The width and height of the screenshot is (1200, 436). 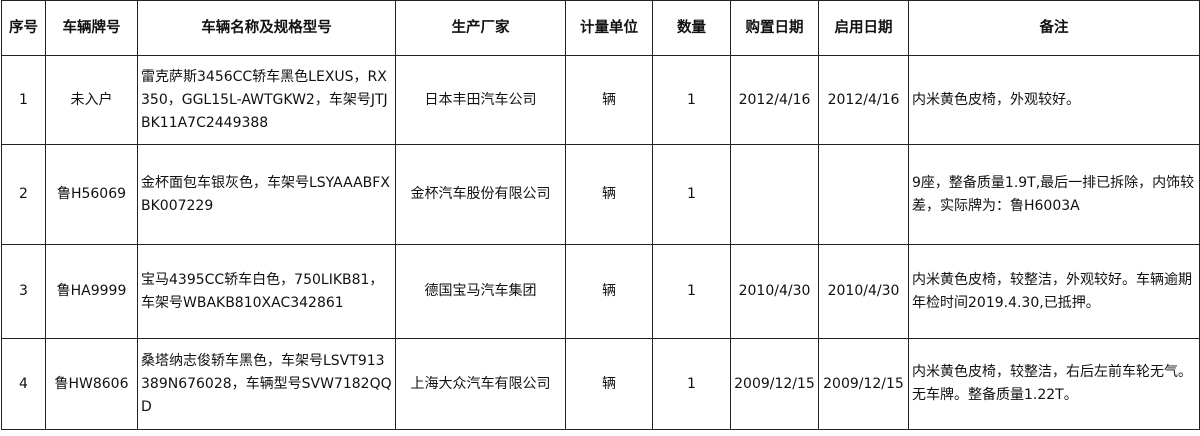 I want to click on cell-note: 9座，整备质量1.9T,最后一排已拆除，内饰较差，实际牌为：鲁H6003A, so click(x=1054, y=194).